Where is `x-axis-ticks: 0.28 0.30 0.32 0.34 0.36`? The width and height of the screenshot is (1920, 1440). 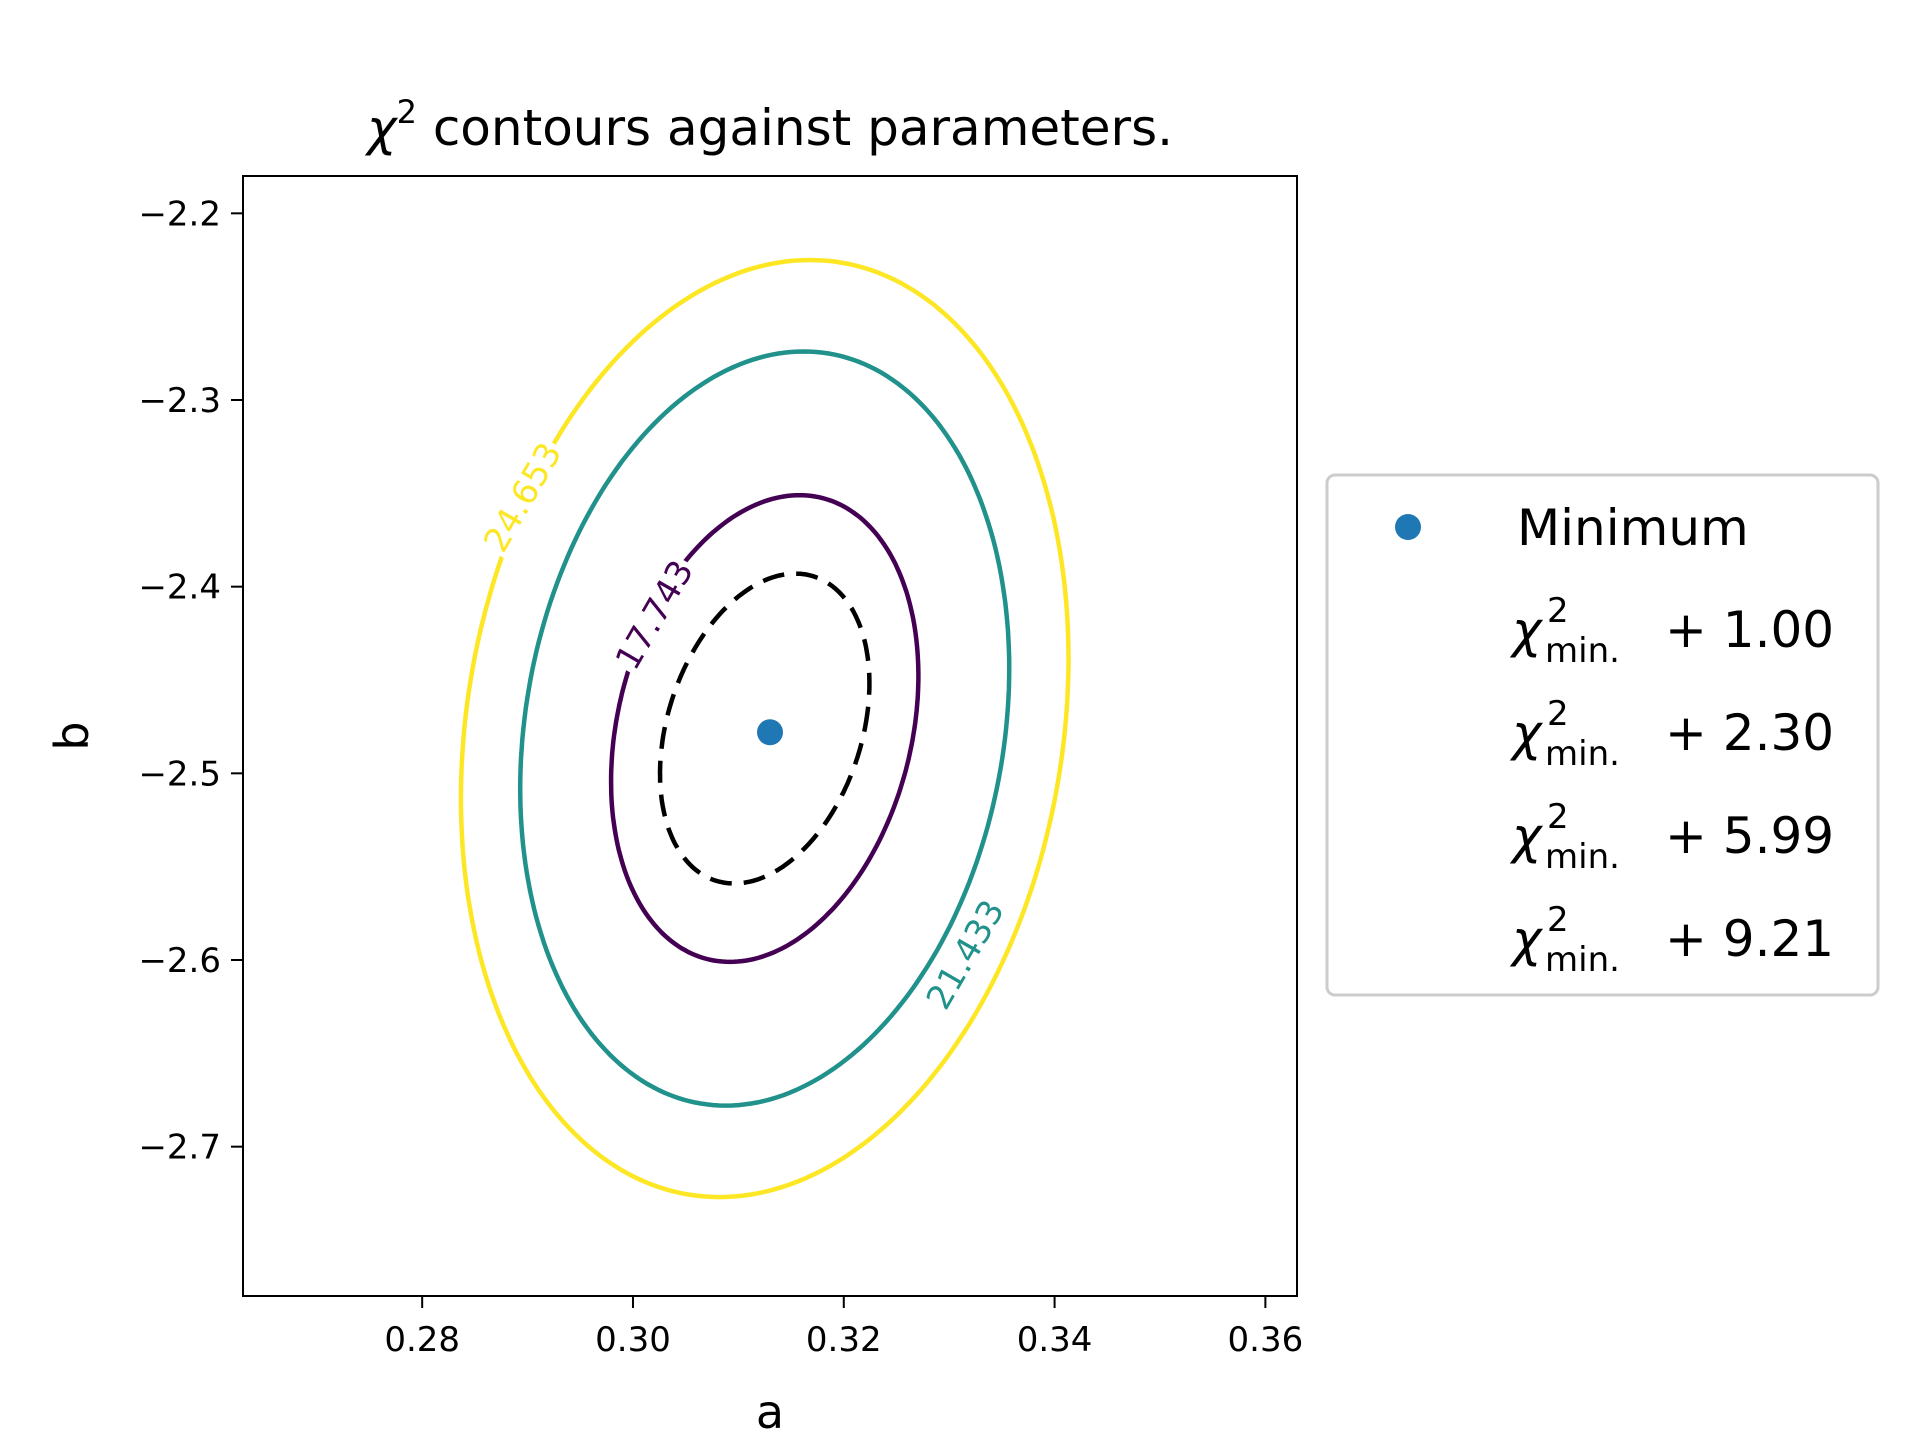 x-axis-ticks: 0.28 0.30 0.32 0.34 0.36 is located at coordinates (843, 1328).